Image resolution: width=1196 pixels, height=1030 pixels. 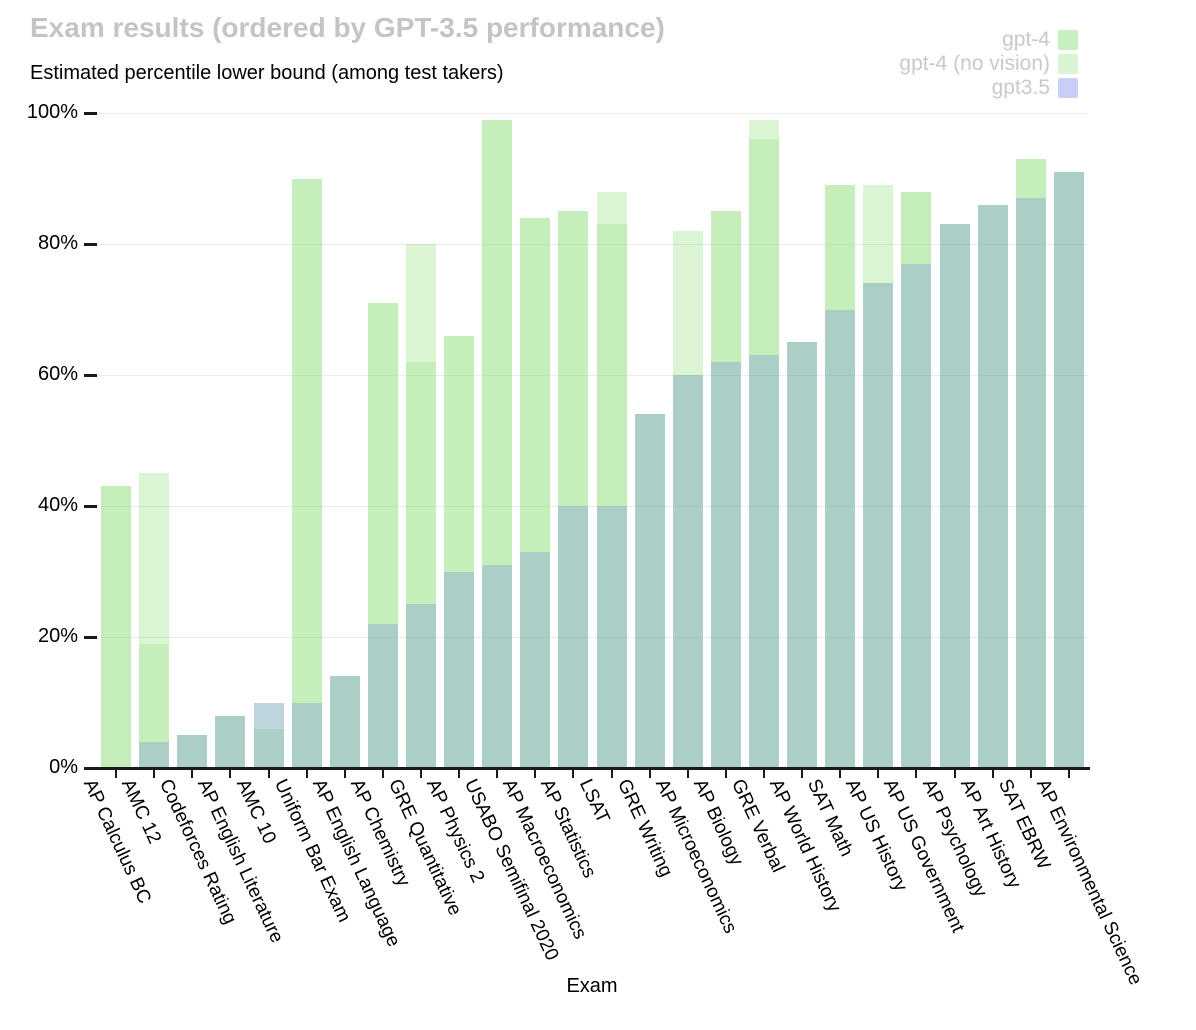 I want to click on x-tick-label: LSAT, so click(x=594, y=801).